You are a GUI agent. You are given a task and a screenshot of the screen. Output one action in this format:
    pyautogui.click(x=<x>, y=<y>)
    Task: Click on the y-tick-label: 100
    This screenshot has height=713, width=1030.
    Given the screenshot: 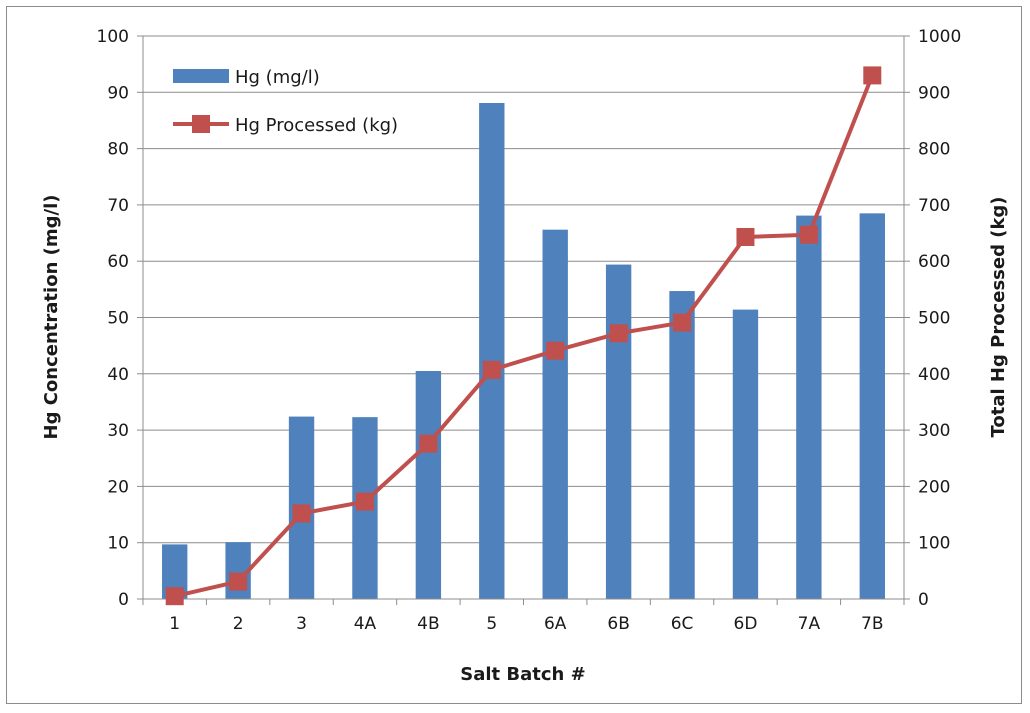 What is the action you would take?
    pyautogui.click(x=113, y=37)
    